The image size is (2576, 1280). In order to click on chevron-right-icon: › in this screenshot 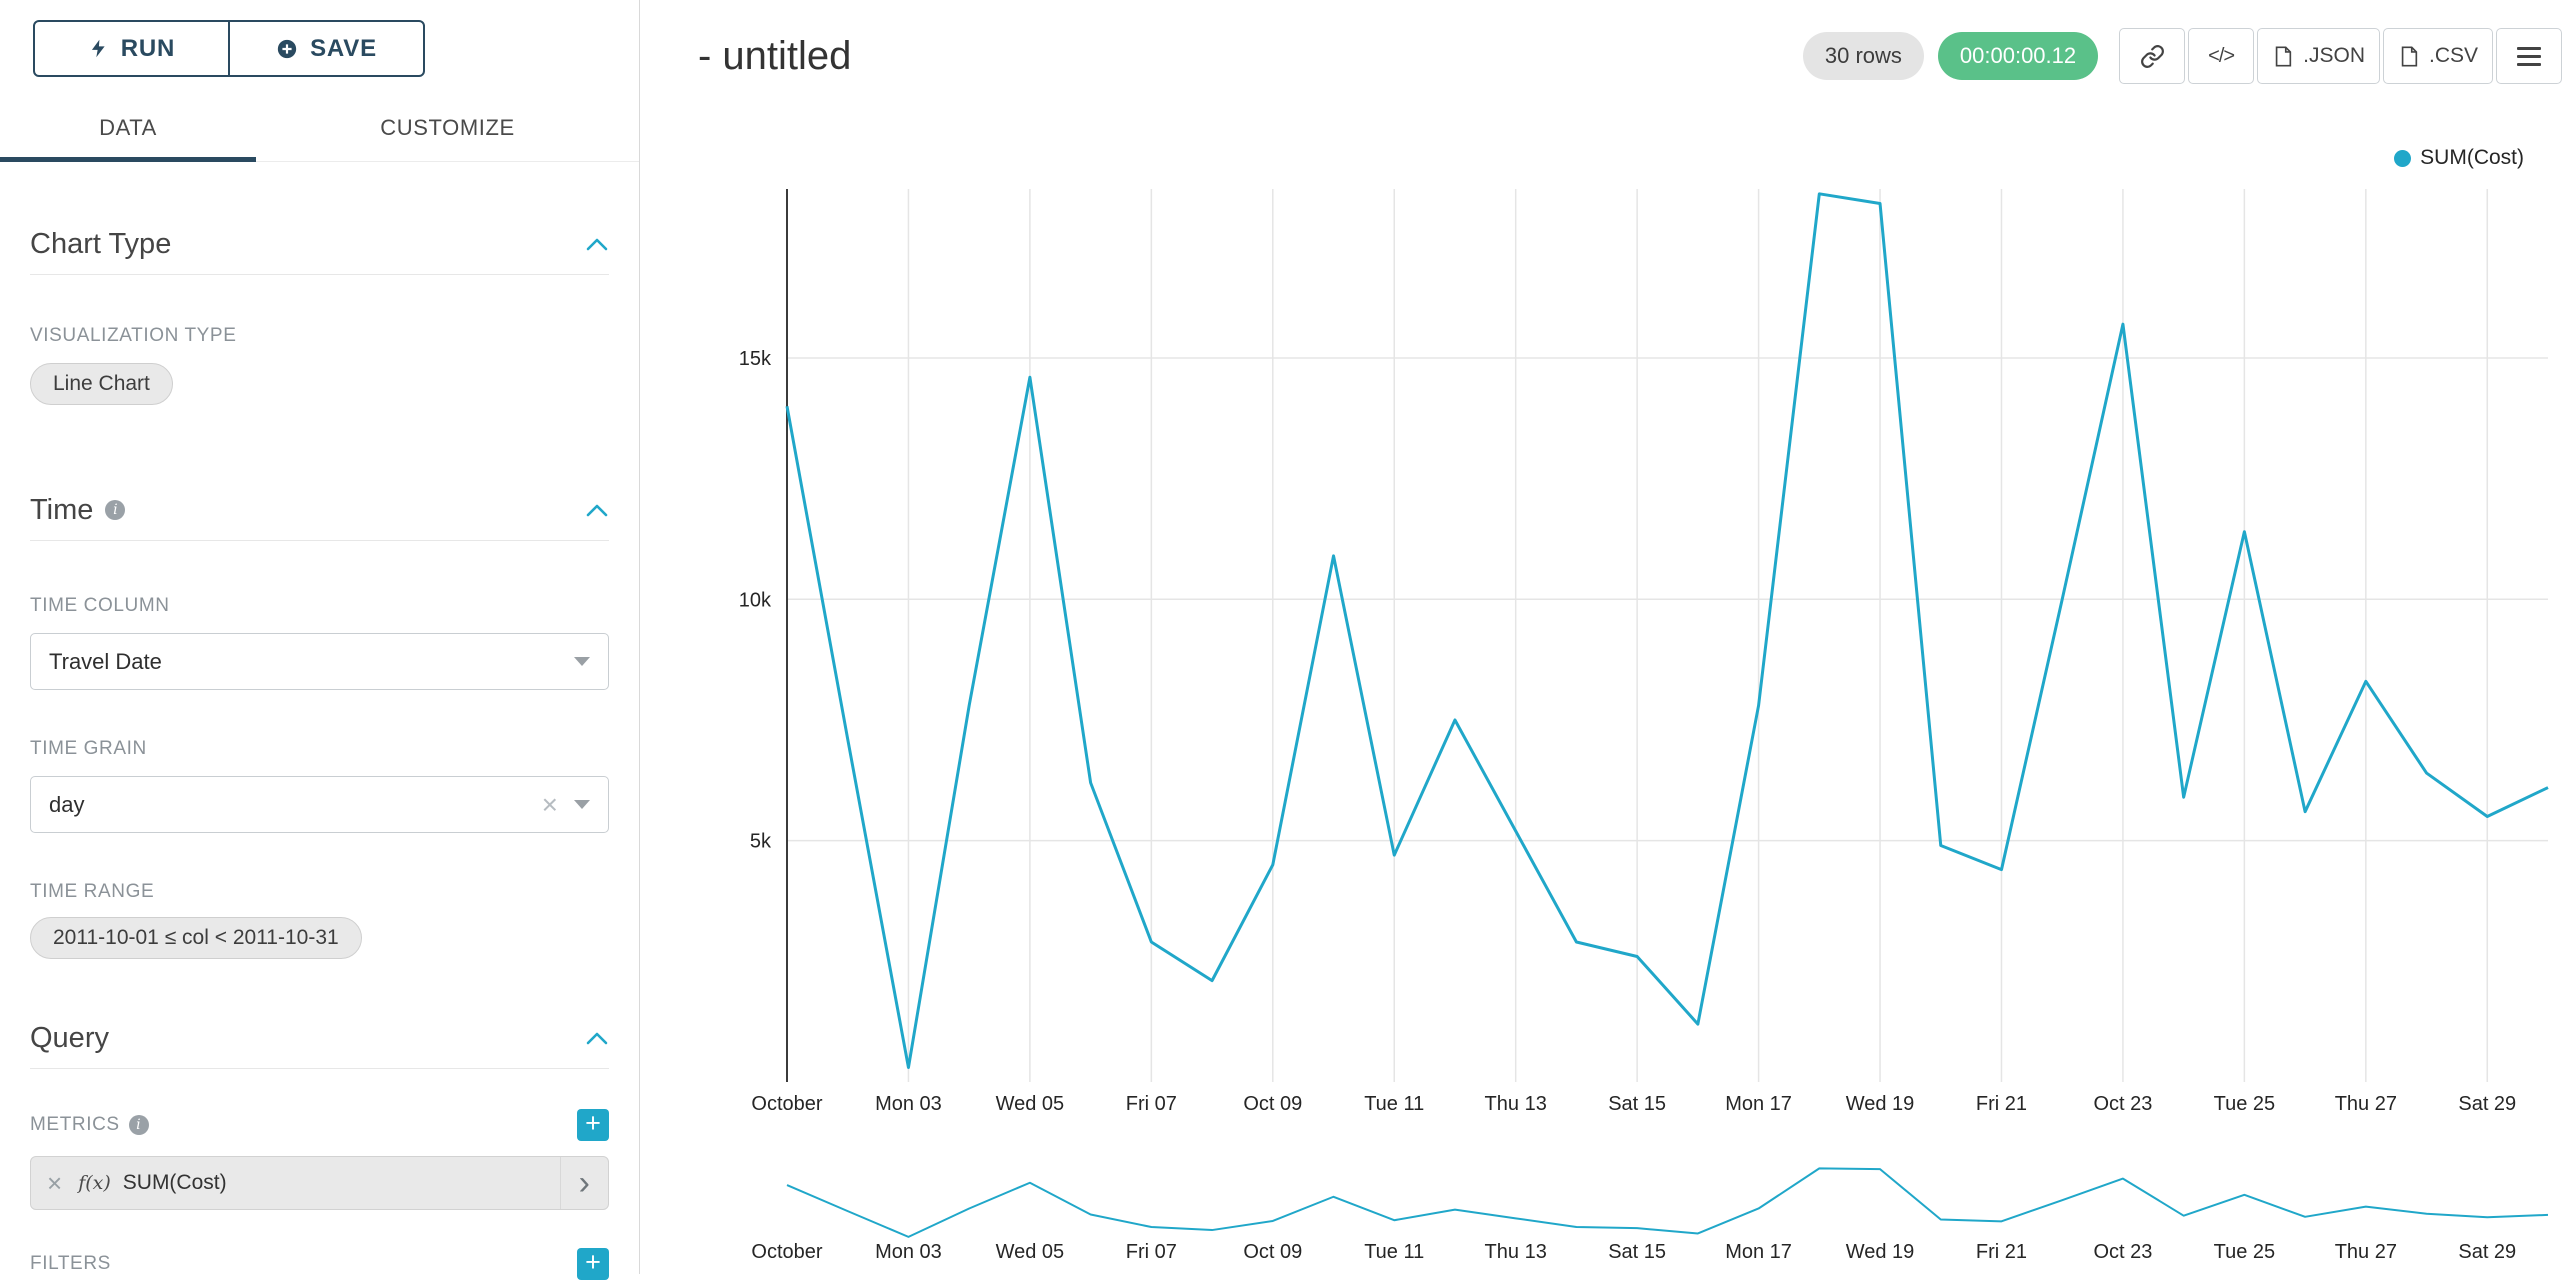, I will do `click(583, 1183)`.